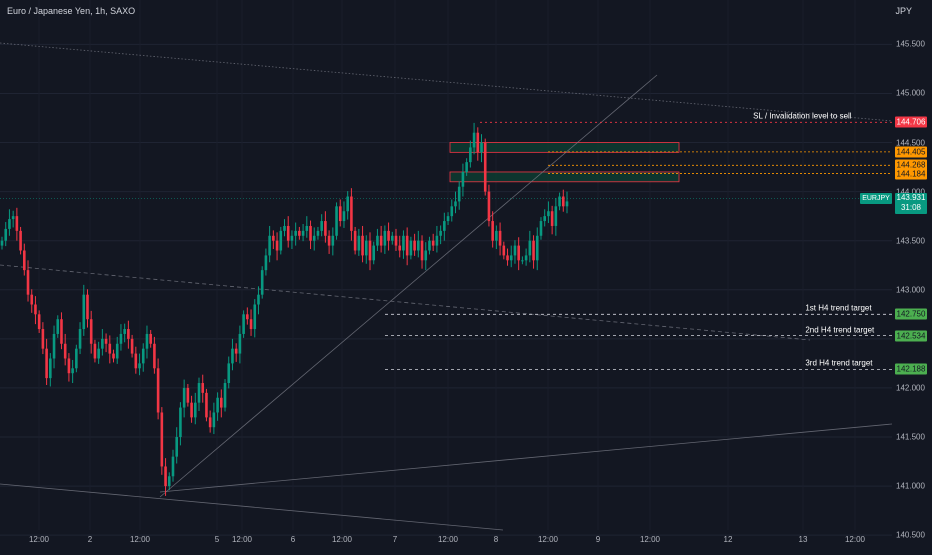 The image size is (932, 555). Describe the element at coordinates (90, 539) in the screenshot. I see `time-tick-label: 2` at that location.